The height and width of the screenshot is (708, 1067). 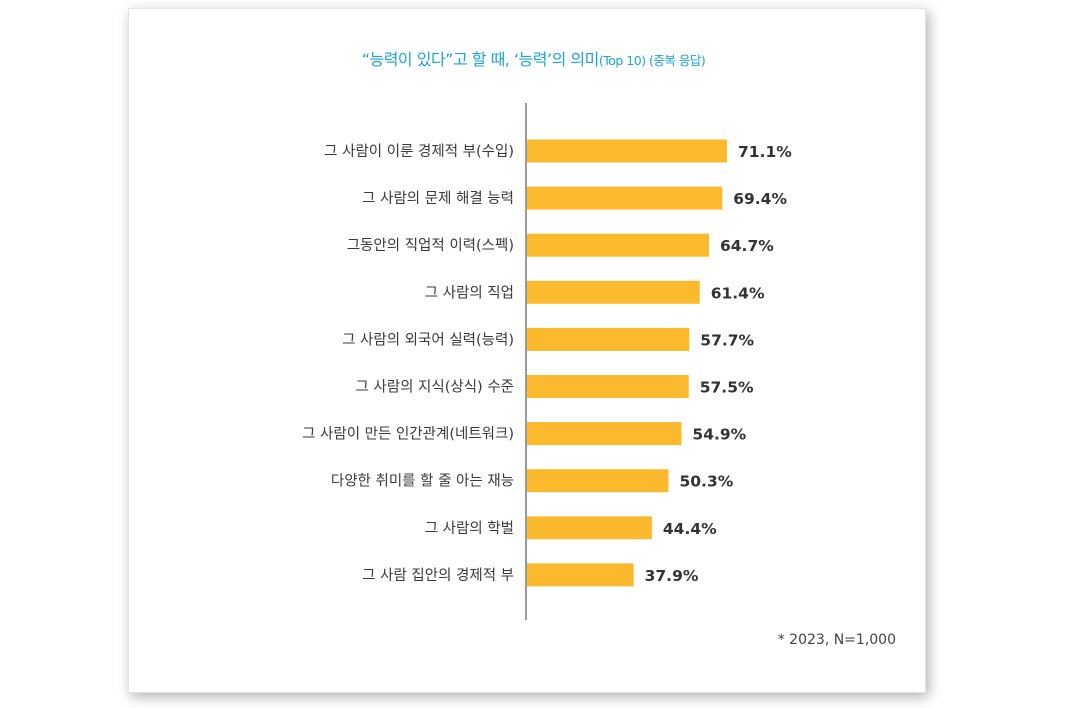 What do you see at coordinates (738, 293) in the screenshot?
I see `value-label: 61.4%` at bounding box center [738, 293].